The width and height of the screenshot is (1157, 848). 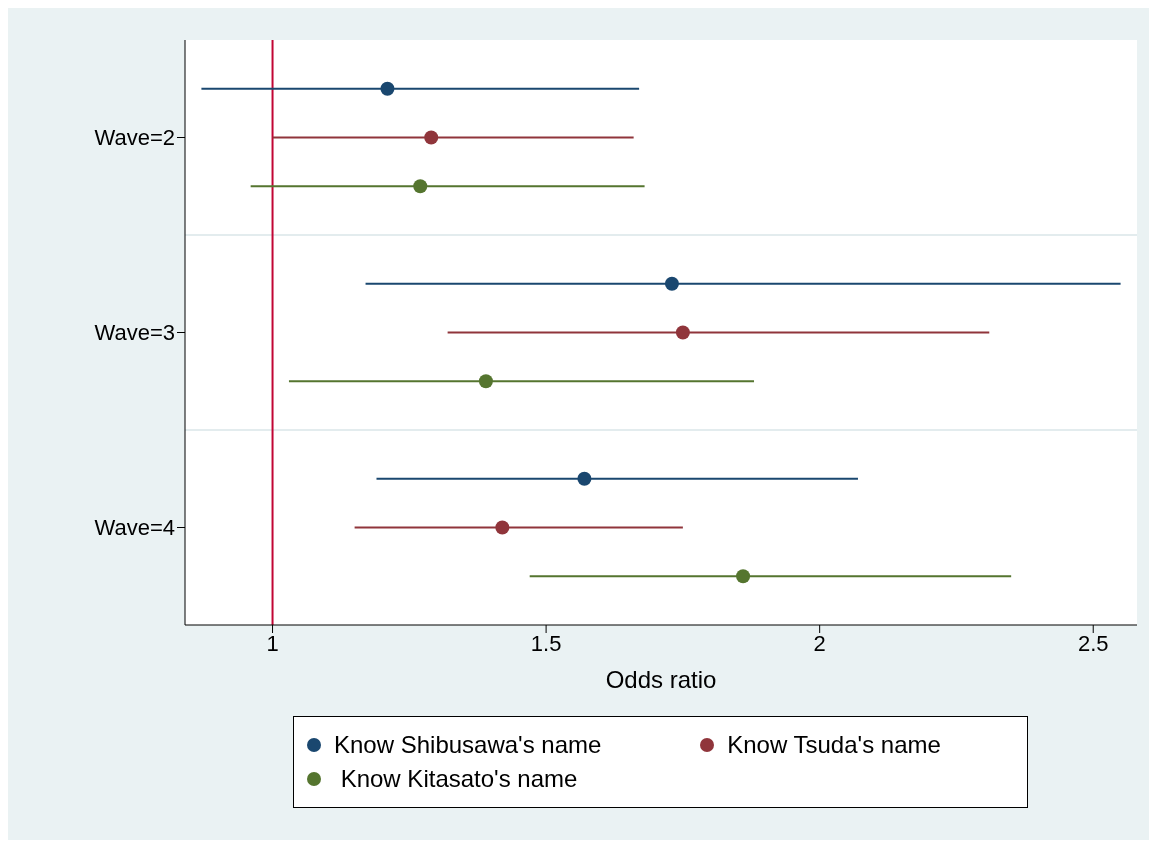 What do you see at coordinates (661, 679) in the screenshot?
I see `x-axis-title: Odds ratio` at bounding box center [661, 679].